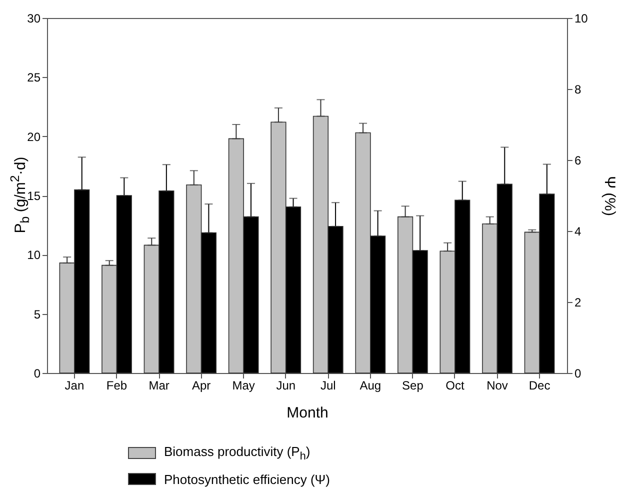  I want to click on y2-axis-title: Ψ (%), so click(609, 196).